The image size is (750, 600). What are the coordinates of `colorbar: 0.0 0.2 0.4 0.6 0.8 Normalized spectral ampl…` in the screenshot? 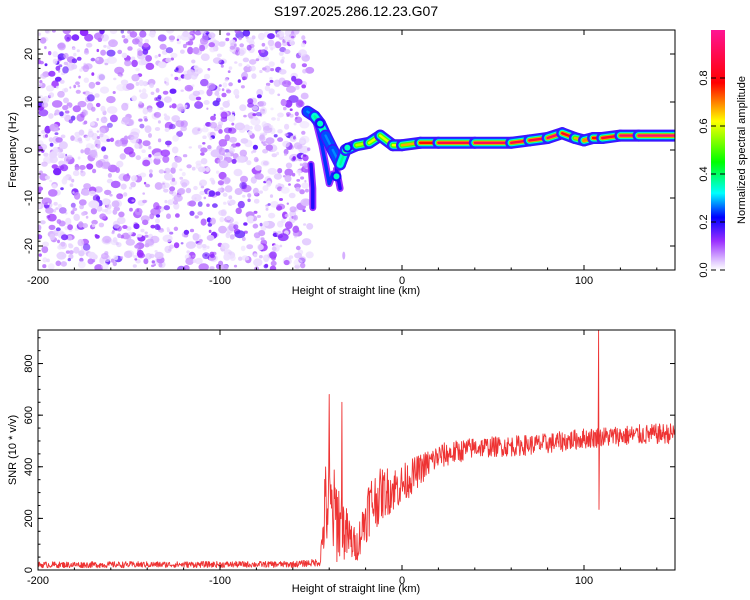 It's located at (723, 154).